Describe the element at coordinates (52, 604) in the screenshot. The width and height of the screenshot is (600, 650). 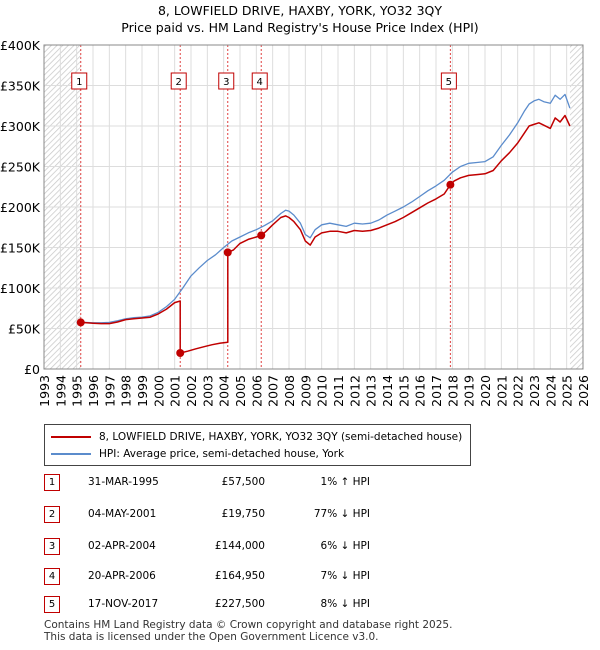
I see `sale-number-badge: 5` at that location.